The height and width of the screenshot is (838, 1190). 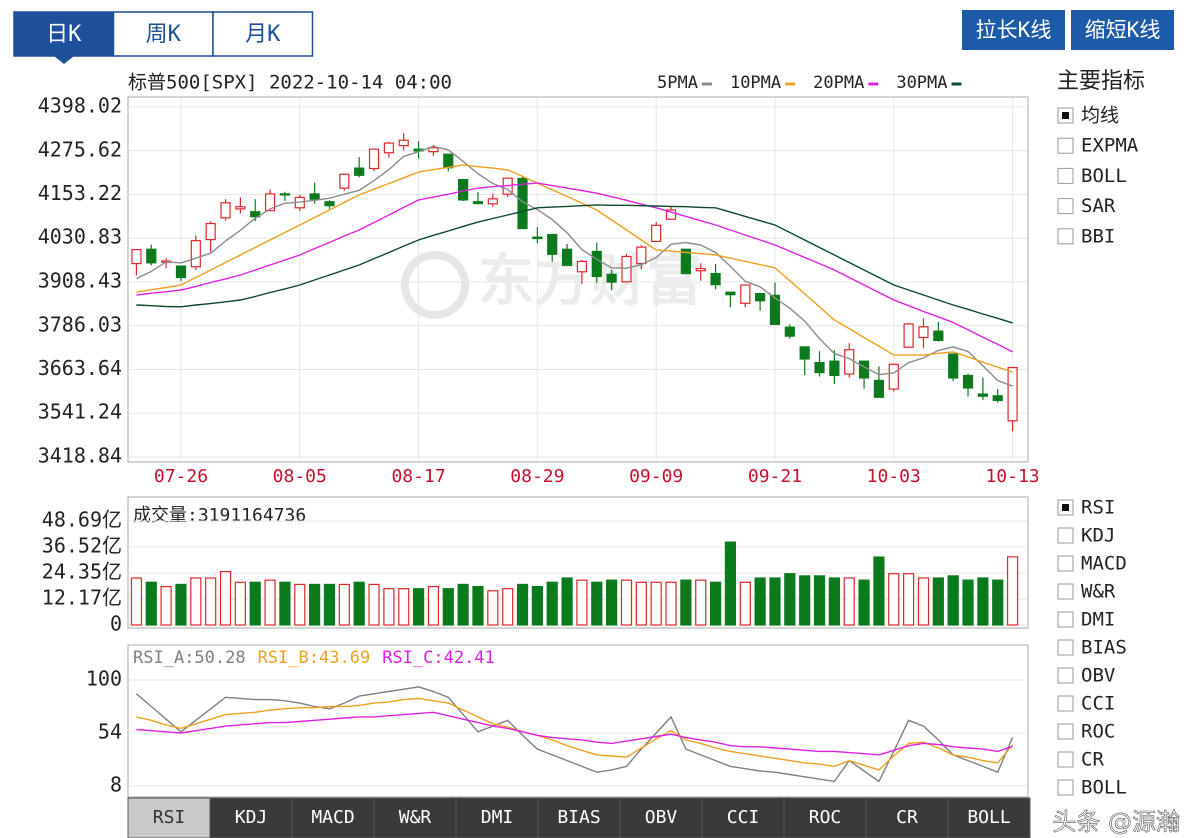 I want to click on bottom-tab-label: BIAS, so click(x=578, y=817).